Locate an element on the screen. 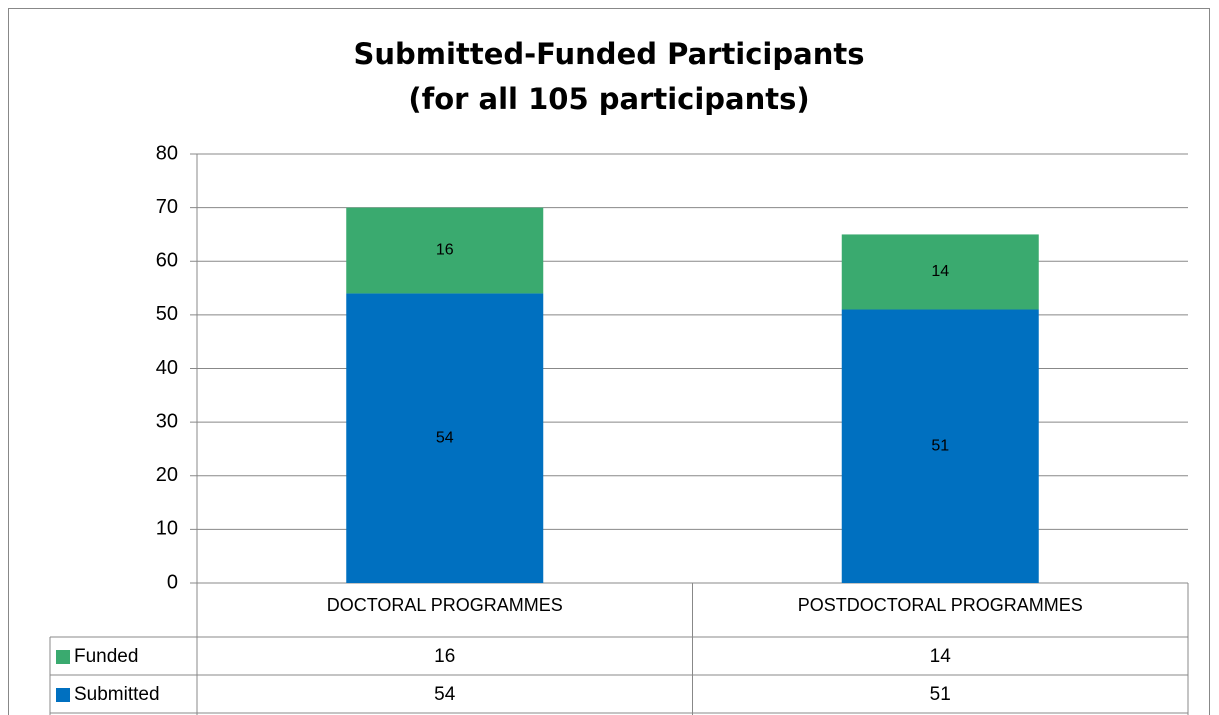 The height and width of the screenshot is (715, 1219). y-tick-label: 10 is located at coordinates (167, 529).